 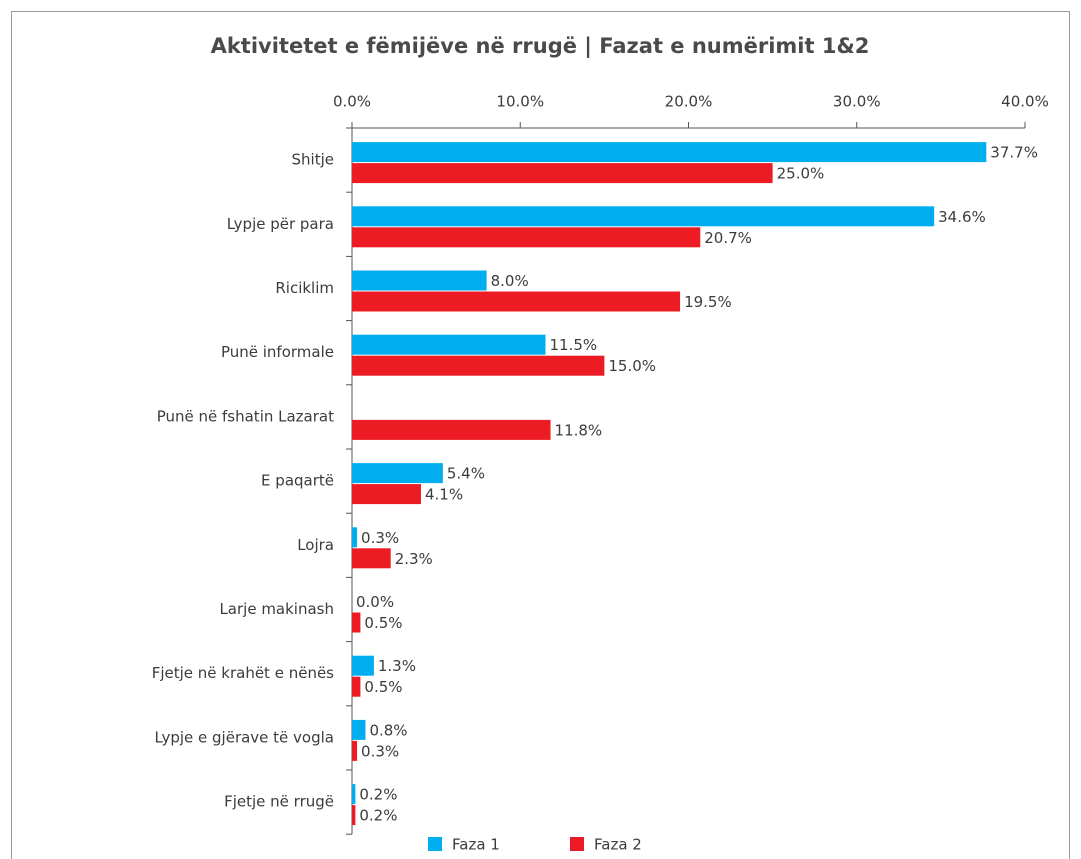 I want to click on value-label: 5.4%, so click(x=466, y=474).